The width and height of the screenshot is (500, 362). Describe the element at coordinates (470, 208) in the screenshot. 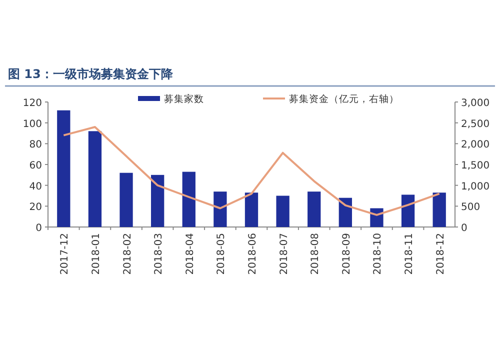

I see `y2-tick-label: 500` at that location.